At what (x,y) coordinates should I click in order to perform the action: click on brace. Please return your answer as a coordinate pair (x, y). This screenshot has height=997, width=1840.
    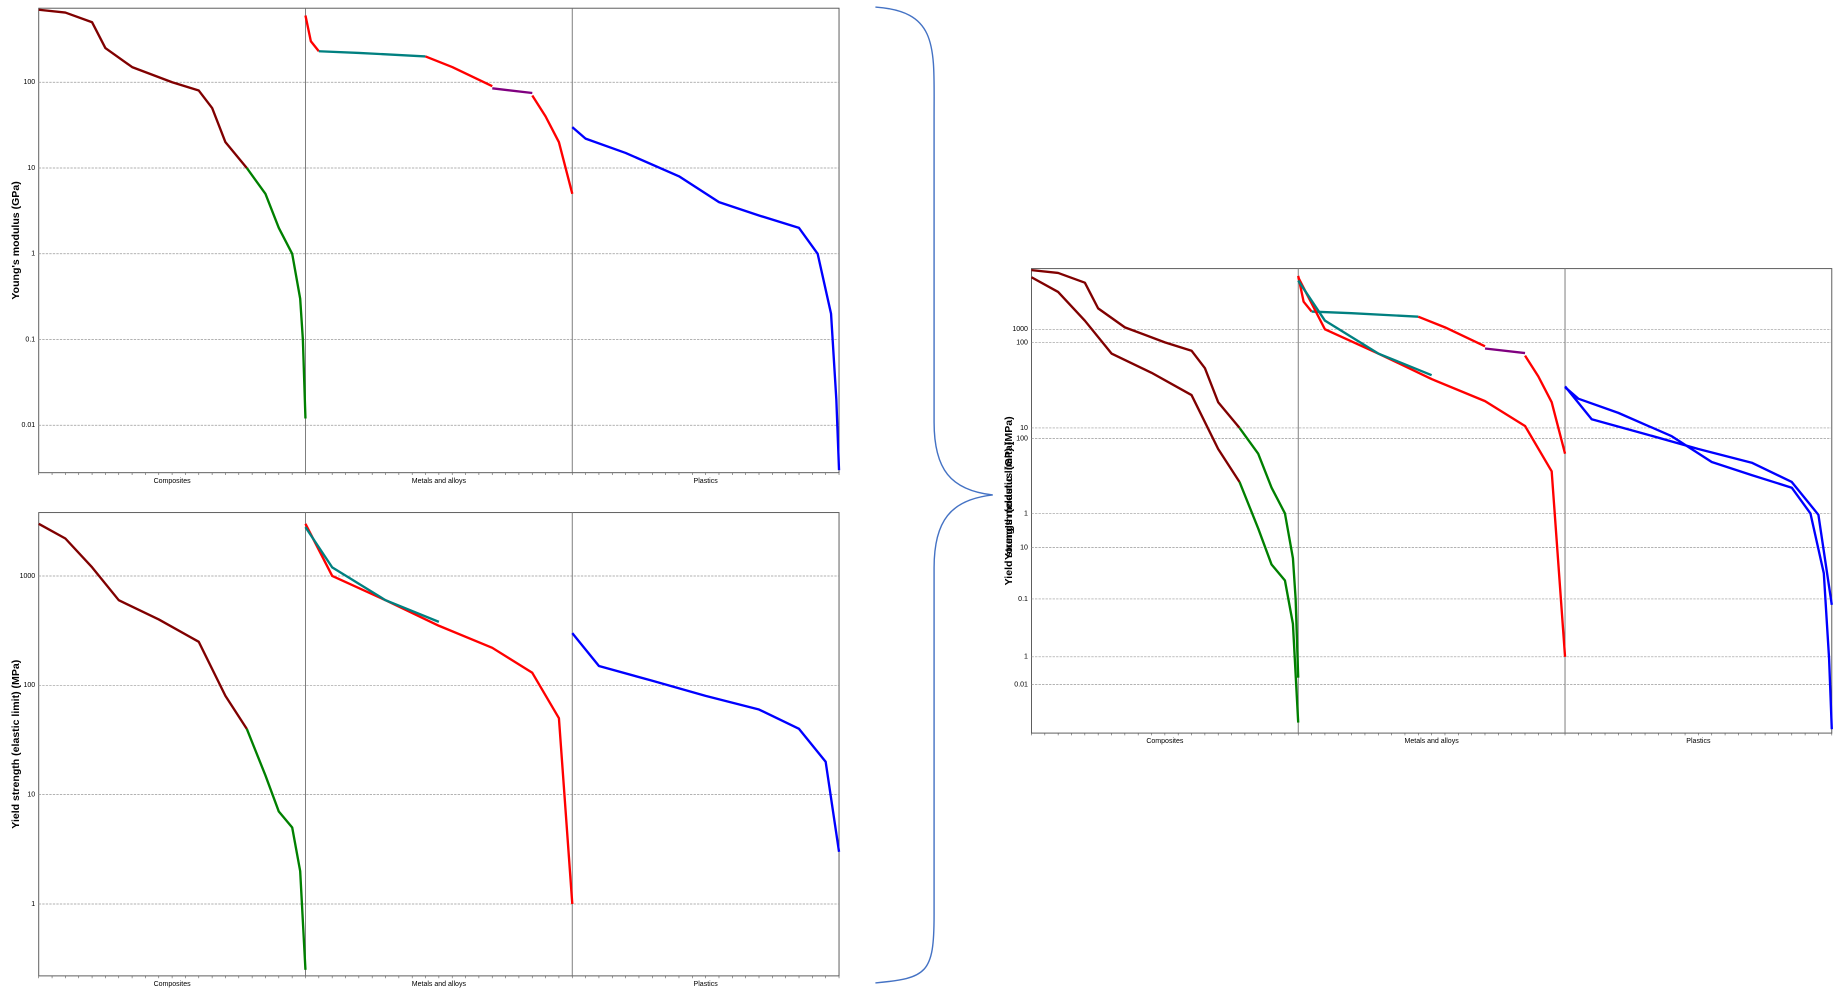
    Looking at the image, I should click on (934, 495).